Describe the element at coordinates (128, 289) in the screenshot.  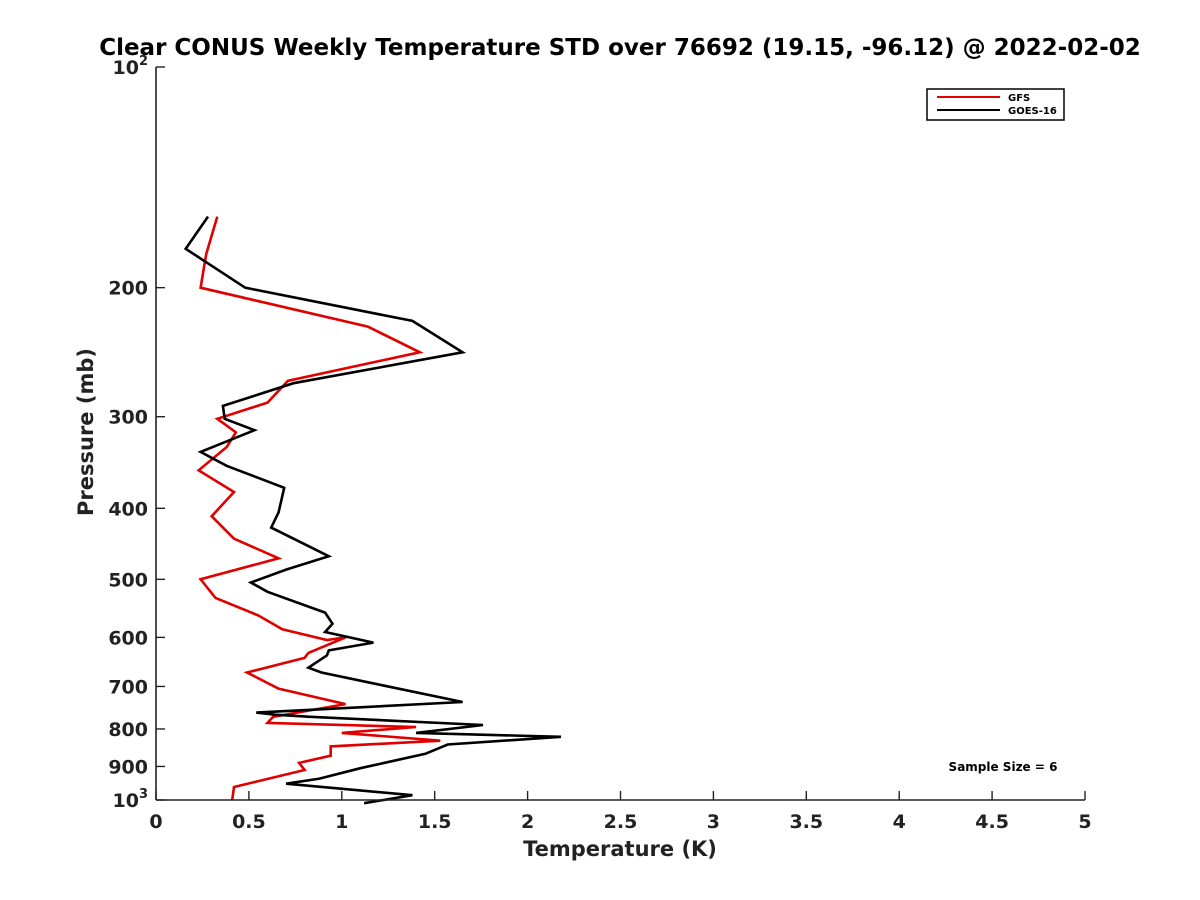
I see `y-tick-label: 200` at that location.